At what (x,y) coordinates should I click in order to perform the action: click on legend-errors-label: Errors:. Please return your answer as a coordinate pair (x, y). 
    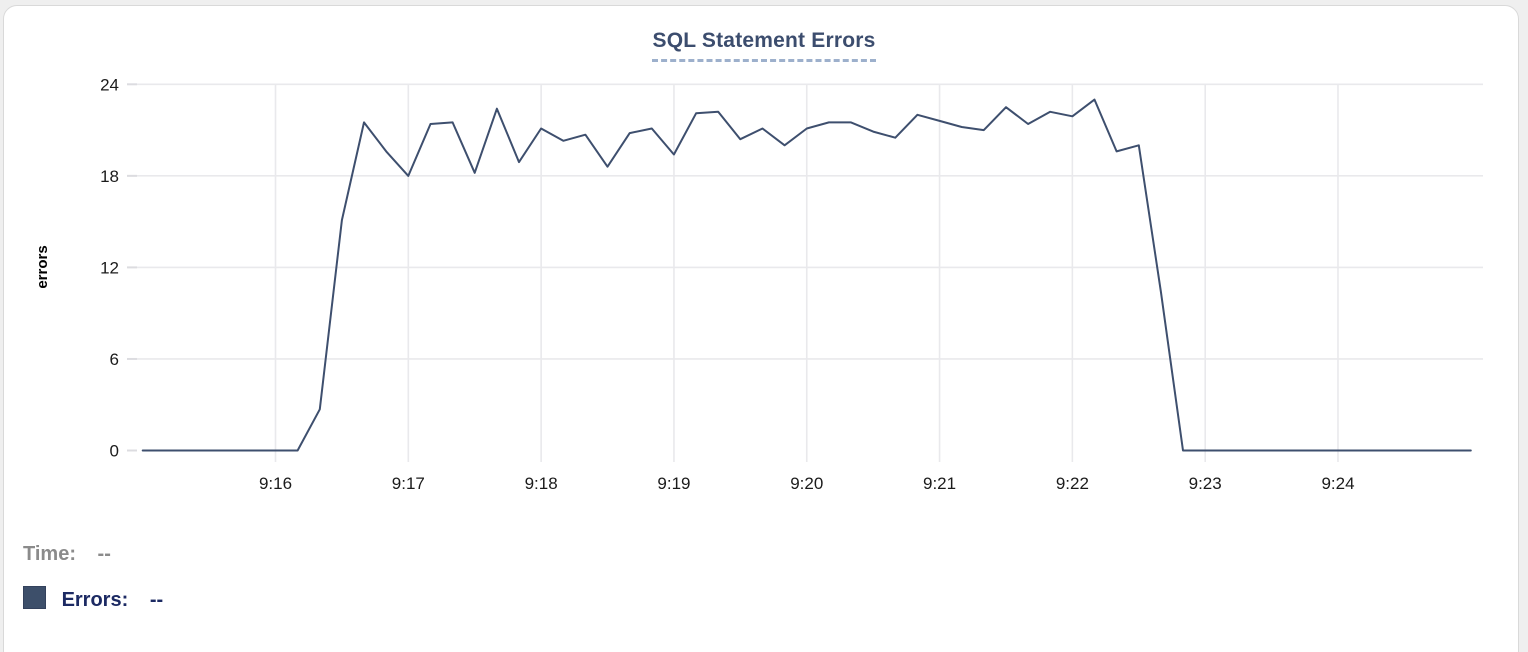
    Looking at the image, I should click on (95, 600).